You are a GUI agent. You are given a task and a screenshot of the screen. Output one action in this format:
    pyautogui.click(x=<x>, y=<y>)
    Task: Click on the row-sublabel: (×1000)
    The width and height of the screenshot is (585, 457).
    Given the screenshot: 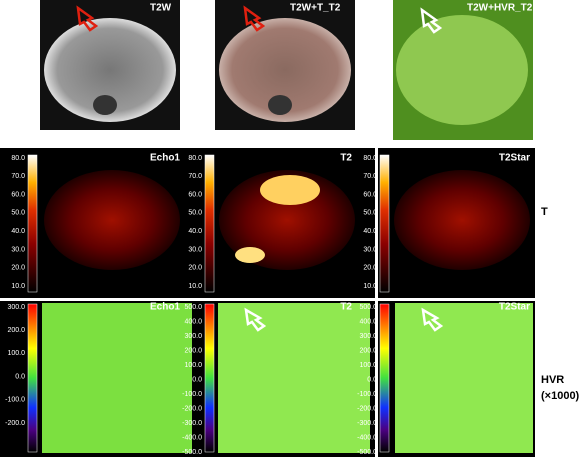 What is the action you would take?
    pyautogui.click(x=560, y=396)
    